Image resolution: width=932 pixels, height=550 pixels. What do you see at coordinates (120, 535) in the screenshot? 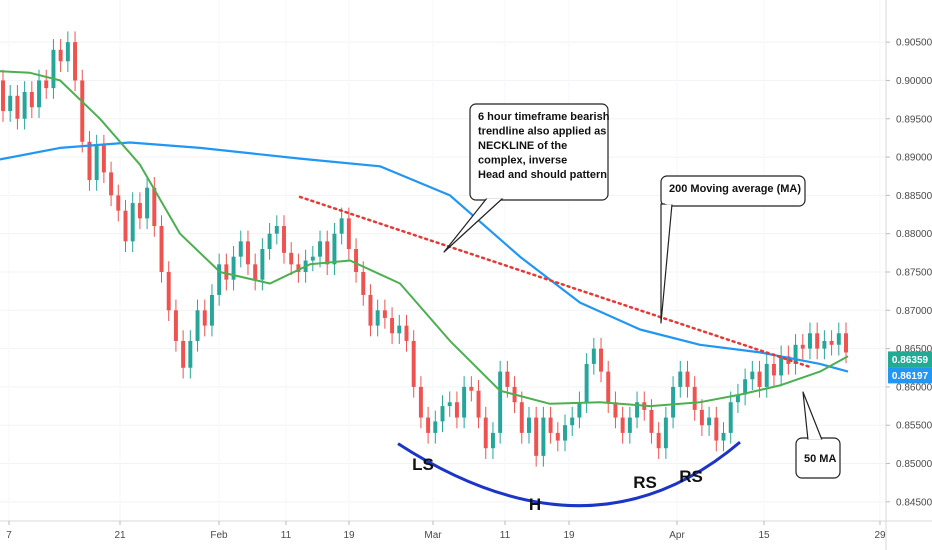
I see `x-tick-label: 21` at bounding box center [120, 535].